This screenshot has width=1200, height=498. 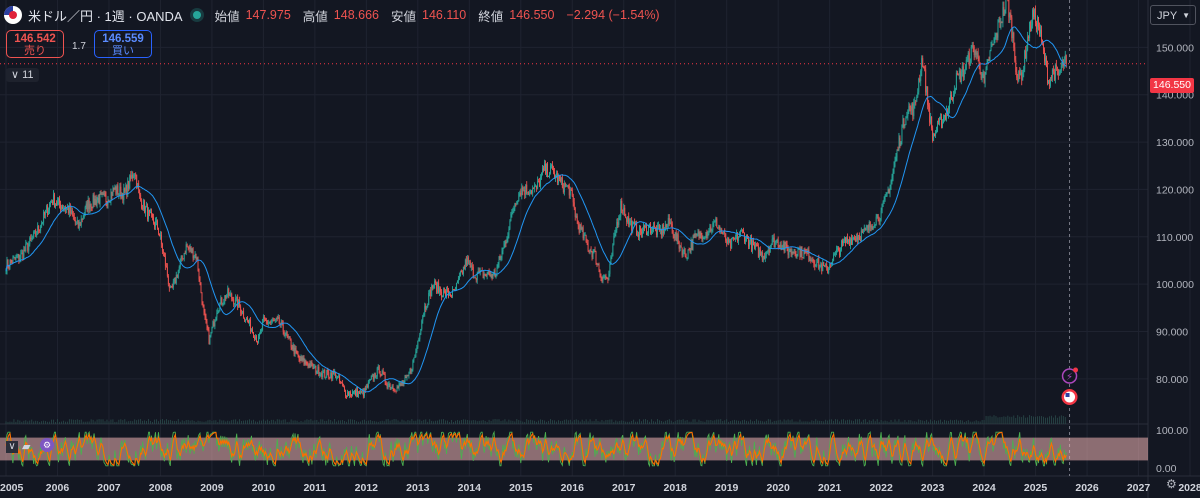 What do you see at coordinates (536, 448) in the screenshot?
I see `oscillator-slow-line` at bounding box center [536, 448].